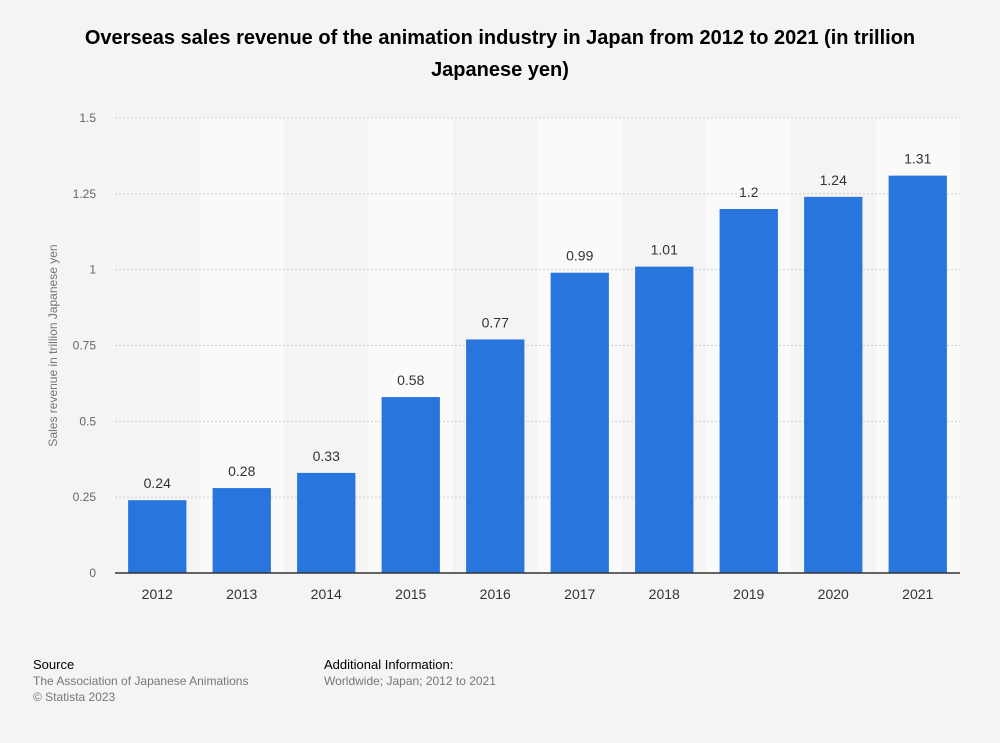  Describe the element at coordinates (92, 270) in the screenshot. I see `y-tick-label: 1` at that location.